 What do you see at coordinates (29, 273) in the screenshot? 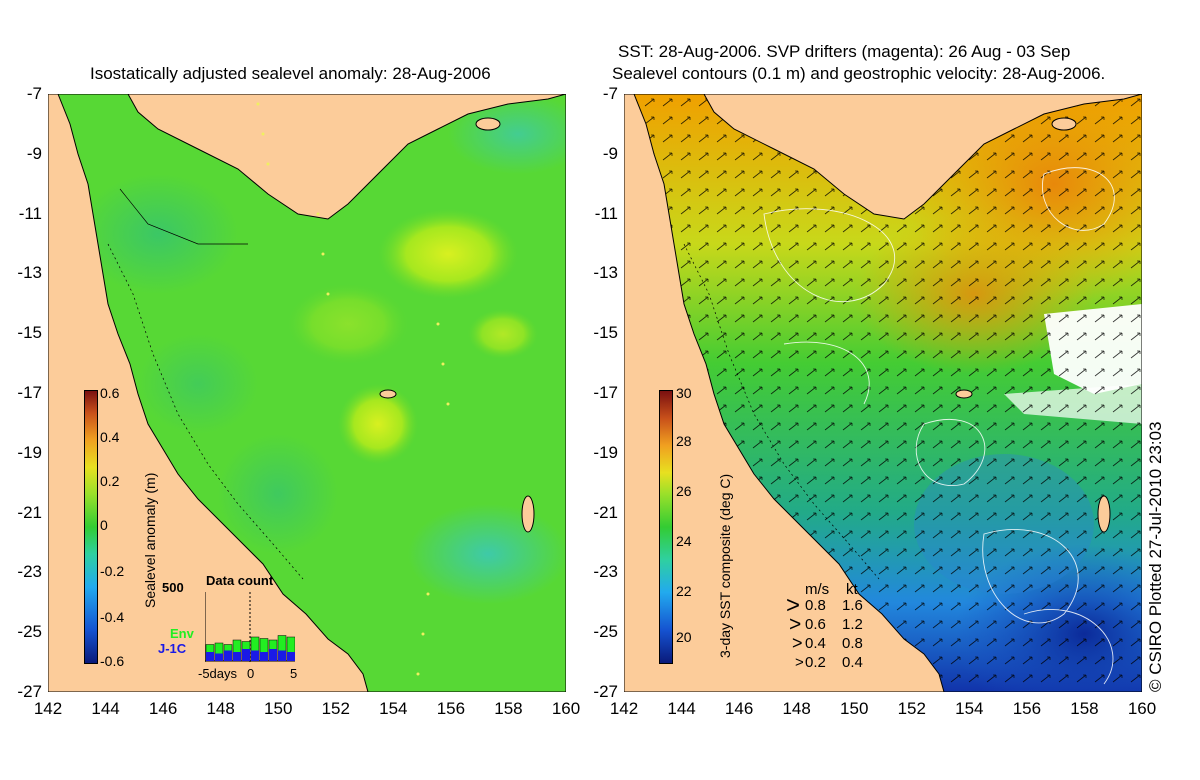
I see `left-lat-tick: -13` at bounding box center [29, 273].